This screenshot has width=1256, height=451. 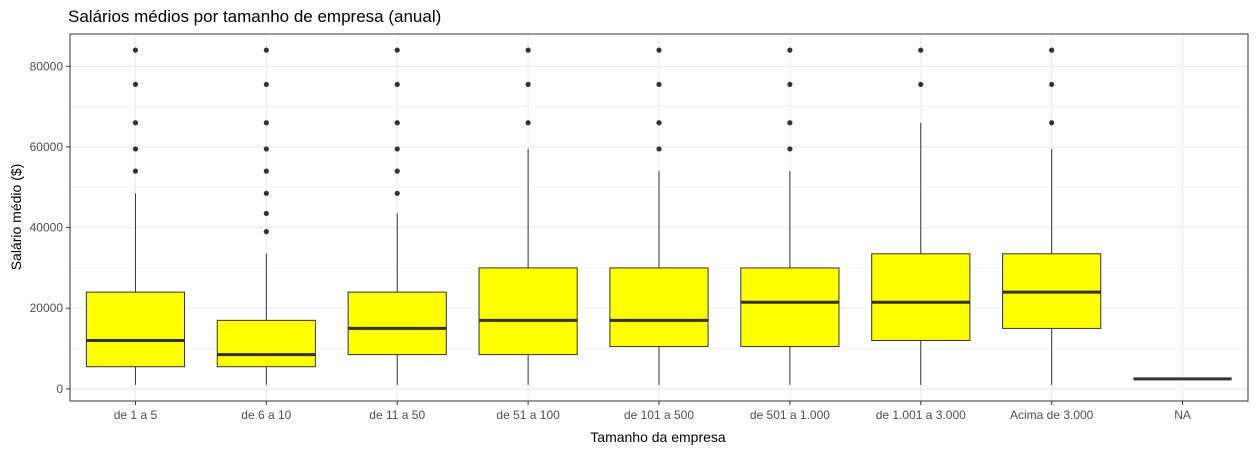 I want to click on x-tick-label: Acima de 3.000, so click(x=1052, y=415).